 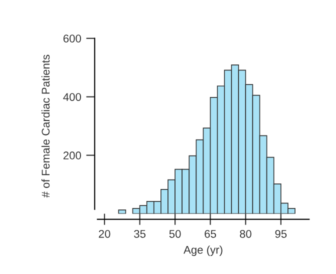 What do you see at coordinates (104, 234) in the screenshot?
I see `x-tick-label: 20` at bounding box center [104, 234].